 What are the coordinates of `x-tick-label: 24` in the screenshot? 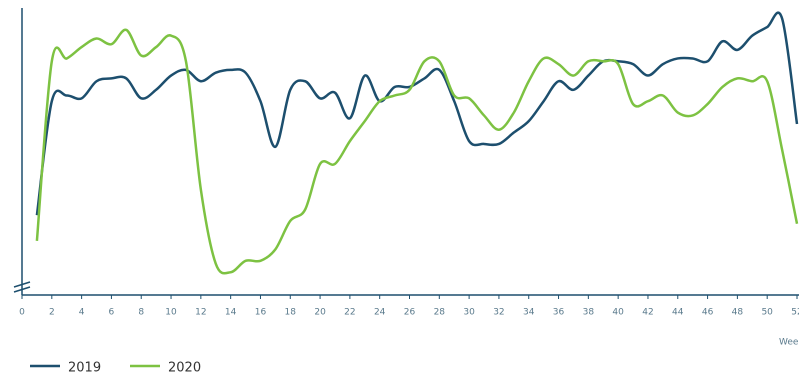 It's located at (380, 313).